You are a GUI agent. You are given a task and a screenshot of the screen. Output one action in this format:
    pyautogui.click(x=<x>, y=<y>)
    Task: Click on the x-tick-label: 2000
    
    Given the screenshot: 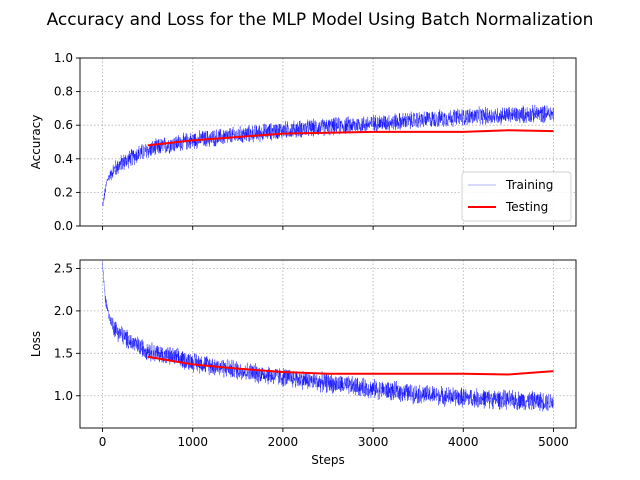 What is the action you would take?
    pyautogui.click(x=283, y=442)
    